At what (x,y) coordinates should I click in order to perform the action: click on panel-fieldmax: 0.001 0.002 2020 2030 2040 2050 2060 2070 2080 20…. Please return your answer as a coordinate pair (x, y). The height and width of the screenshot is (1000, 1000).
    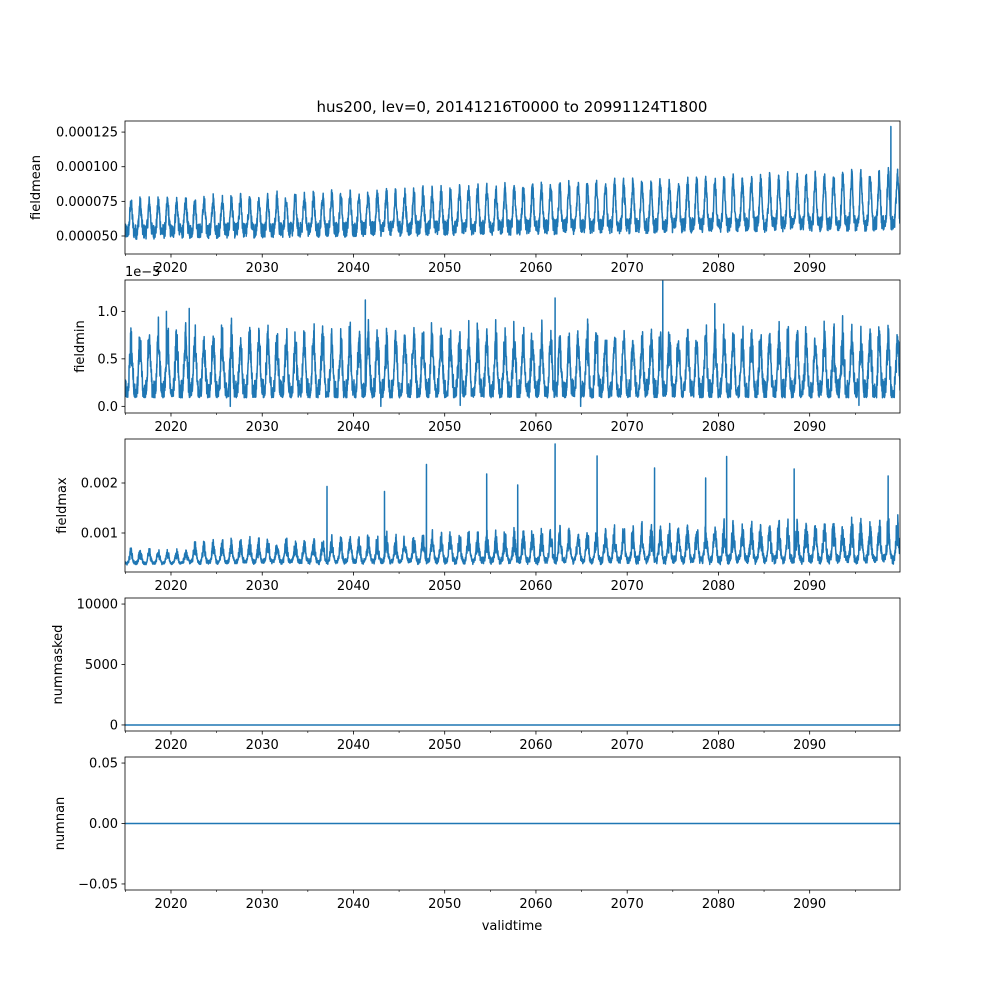
    Looking at the image, I should click on (478, 516).